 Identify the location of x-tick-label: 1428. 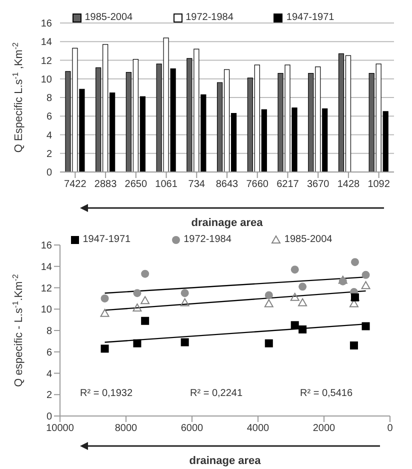
(348, 184).